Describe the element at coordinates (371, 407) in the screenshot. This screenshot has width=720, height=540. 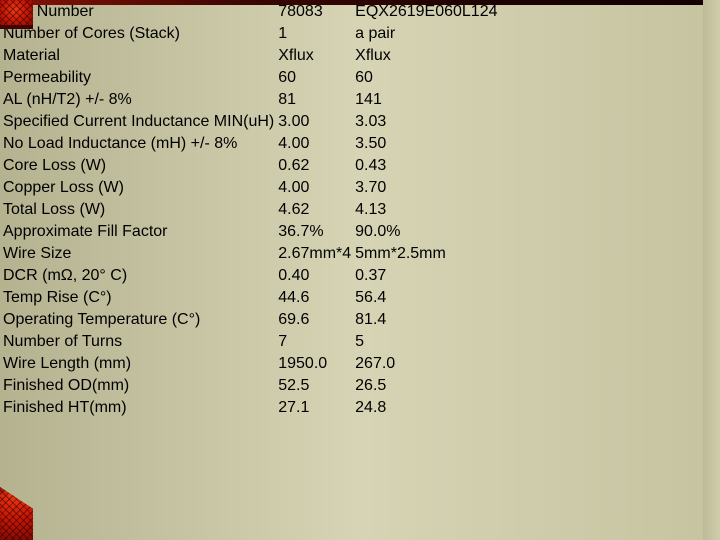
I see `value-cell-col2: 24.8` at that location.